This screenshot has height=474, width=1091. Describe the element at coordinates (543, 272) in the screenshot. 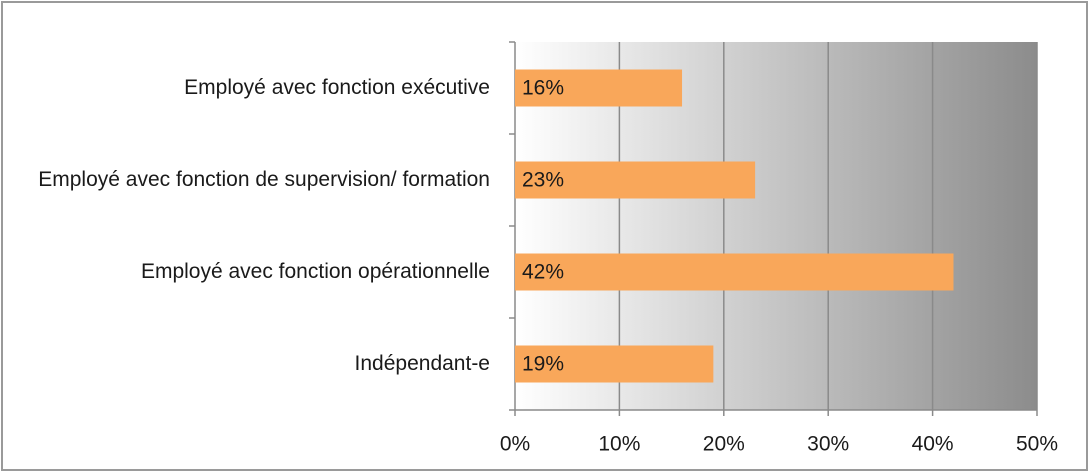

I see `value-label: 42%` at that location.